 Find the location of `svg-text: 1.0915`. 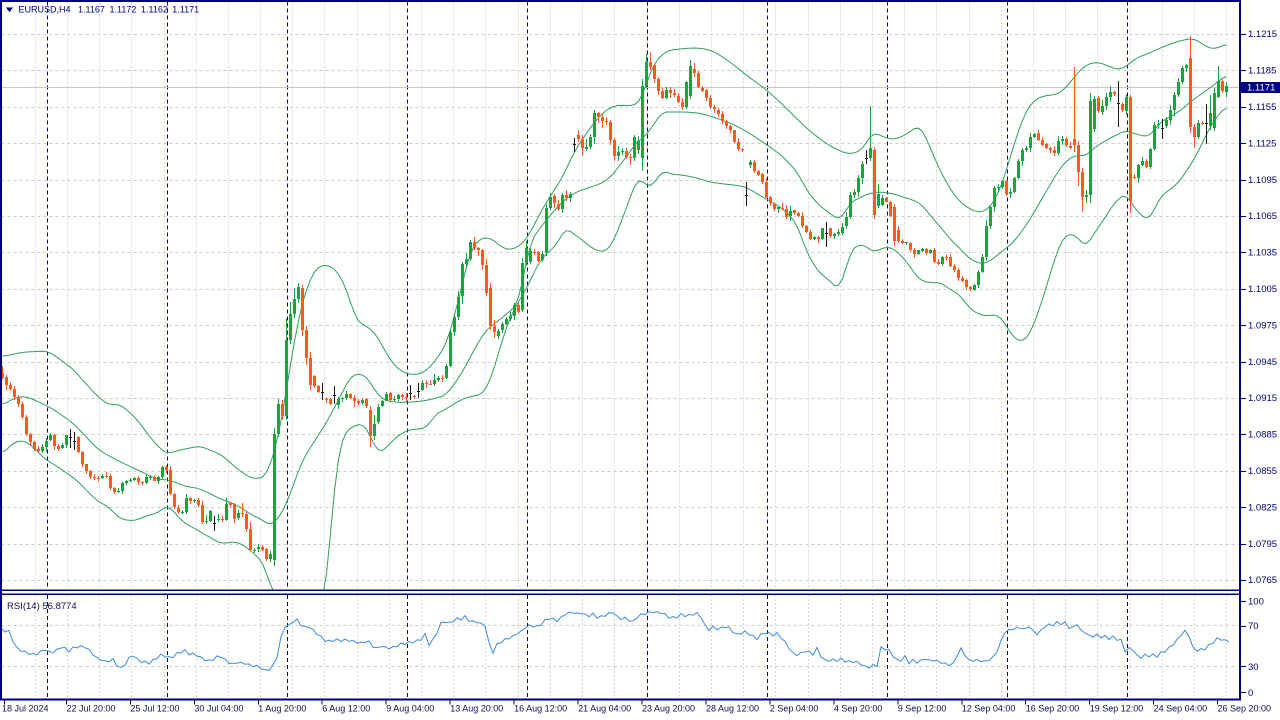

svg-text: 1.0915 is located at coordinates (1262, 398).